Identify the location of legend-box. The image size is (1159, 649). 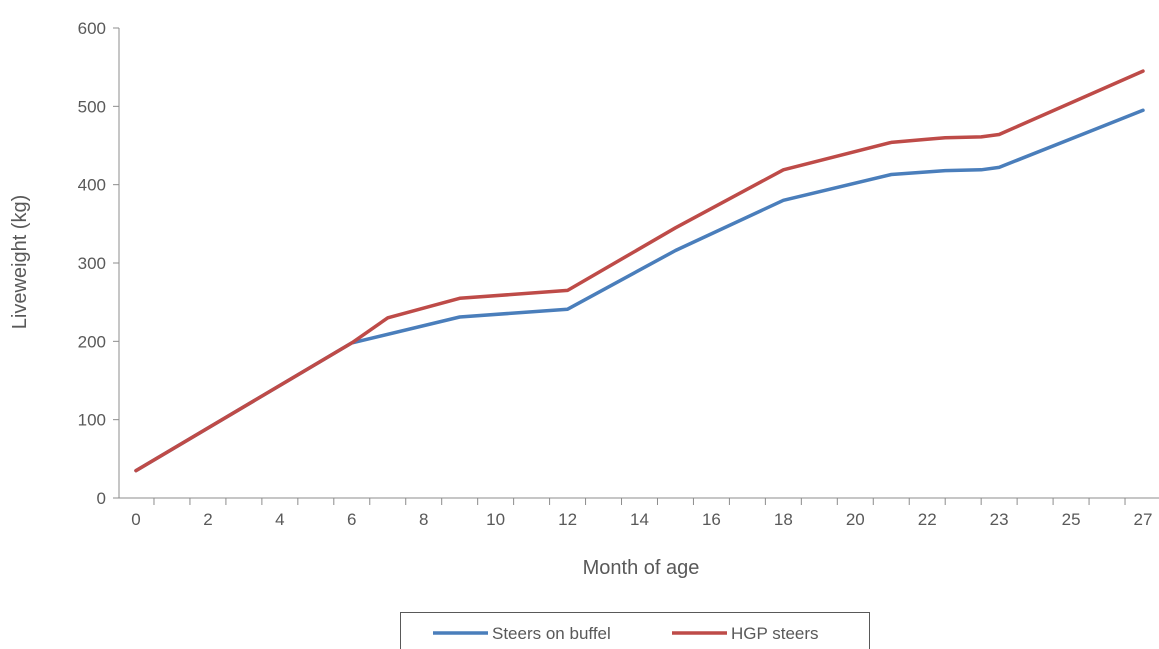
(635, 630).